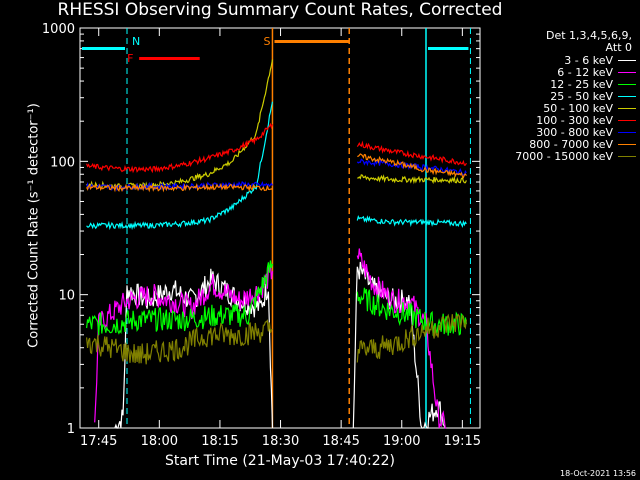 Image resolution: width=640 pixels, height=480 pixels. What do you see at coordinates (58, 29) in the screenshot?
I see `y-tick-label: 1000` at bounding box center [58, 29].